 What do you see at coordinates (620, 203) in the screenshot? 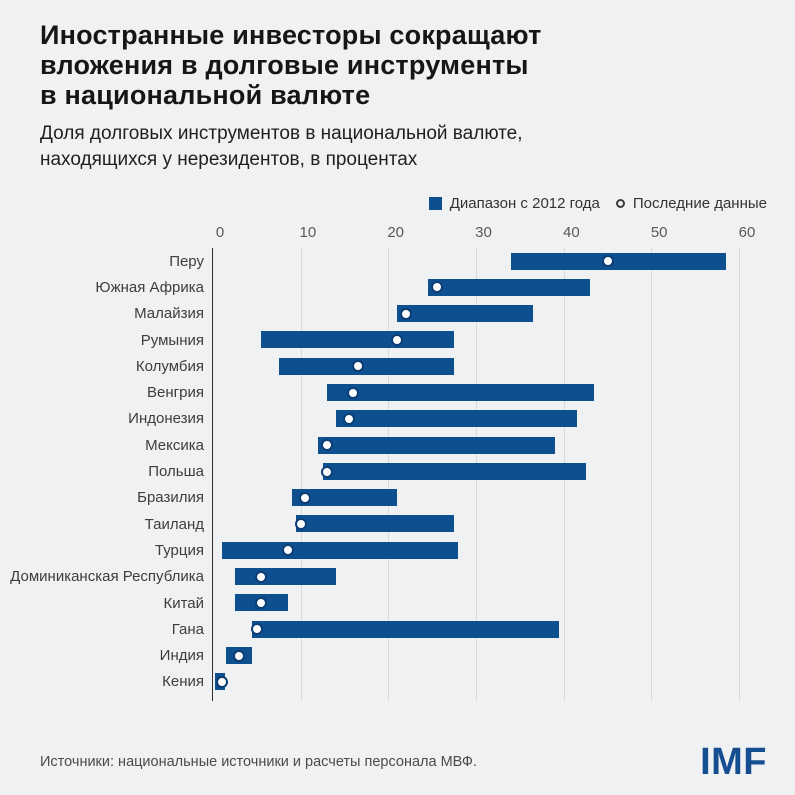
I see `open-circle-icon` at bounding box center [620, 203].